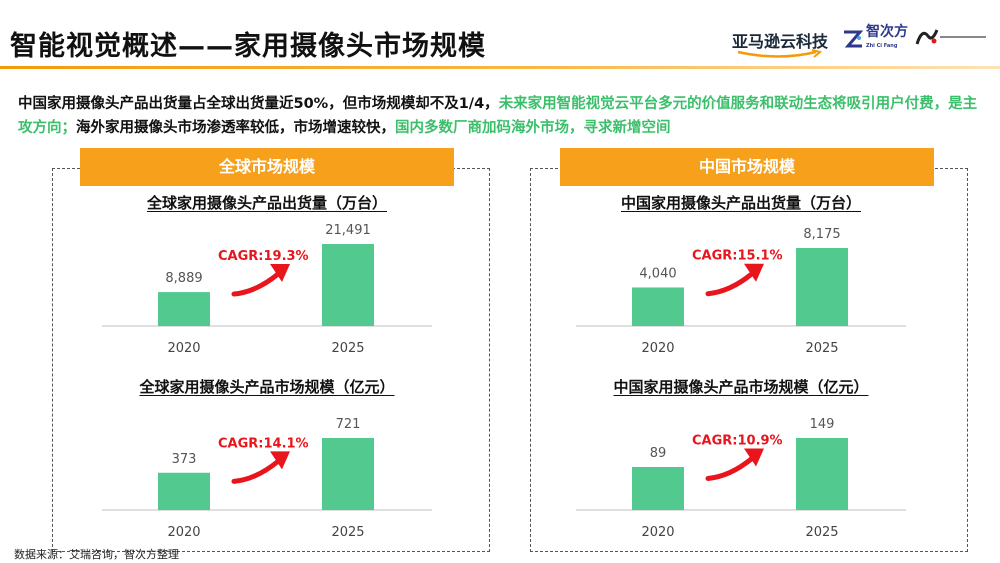 The width and height of the screenshot is (1000, 563). I want to click on cagr-label: CAGR:15.1%, so click(737, 256).